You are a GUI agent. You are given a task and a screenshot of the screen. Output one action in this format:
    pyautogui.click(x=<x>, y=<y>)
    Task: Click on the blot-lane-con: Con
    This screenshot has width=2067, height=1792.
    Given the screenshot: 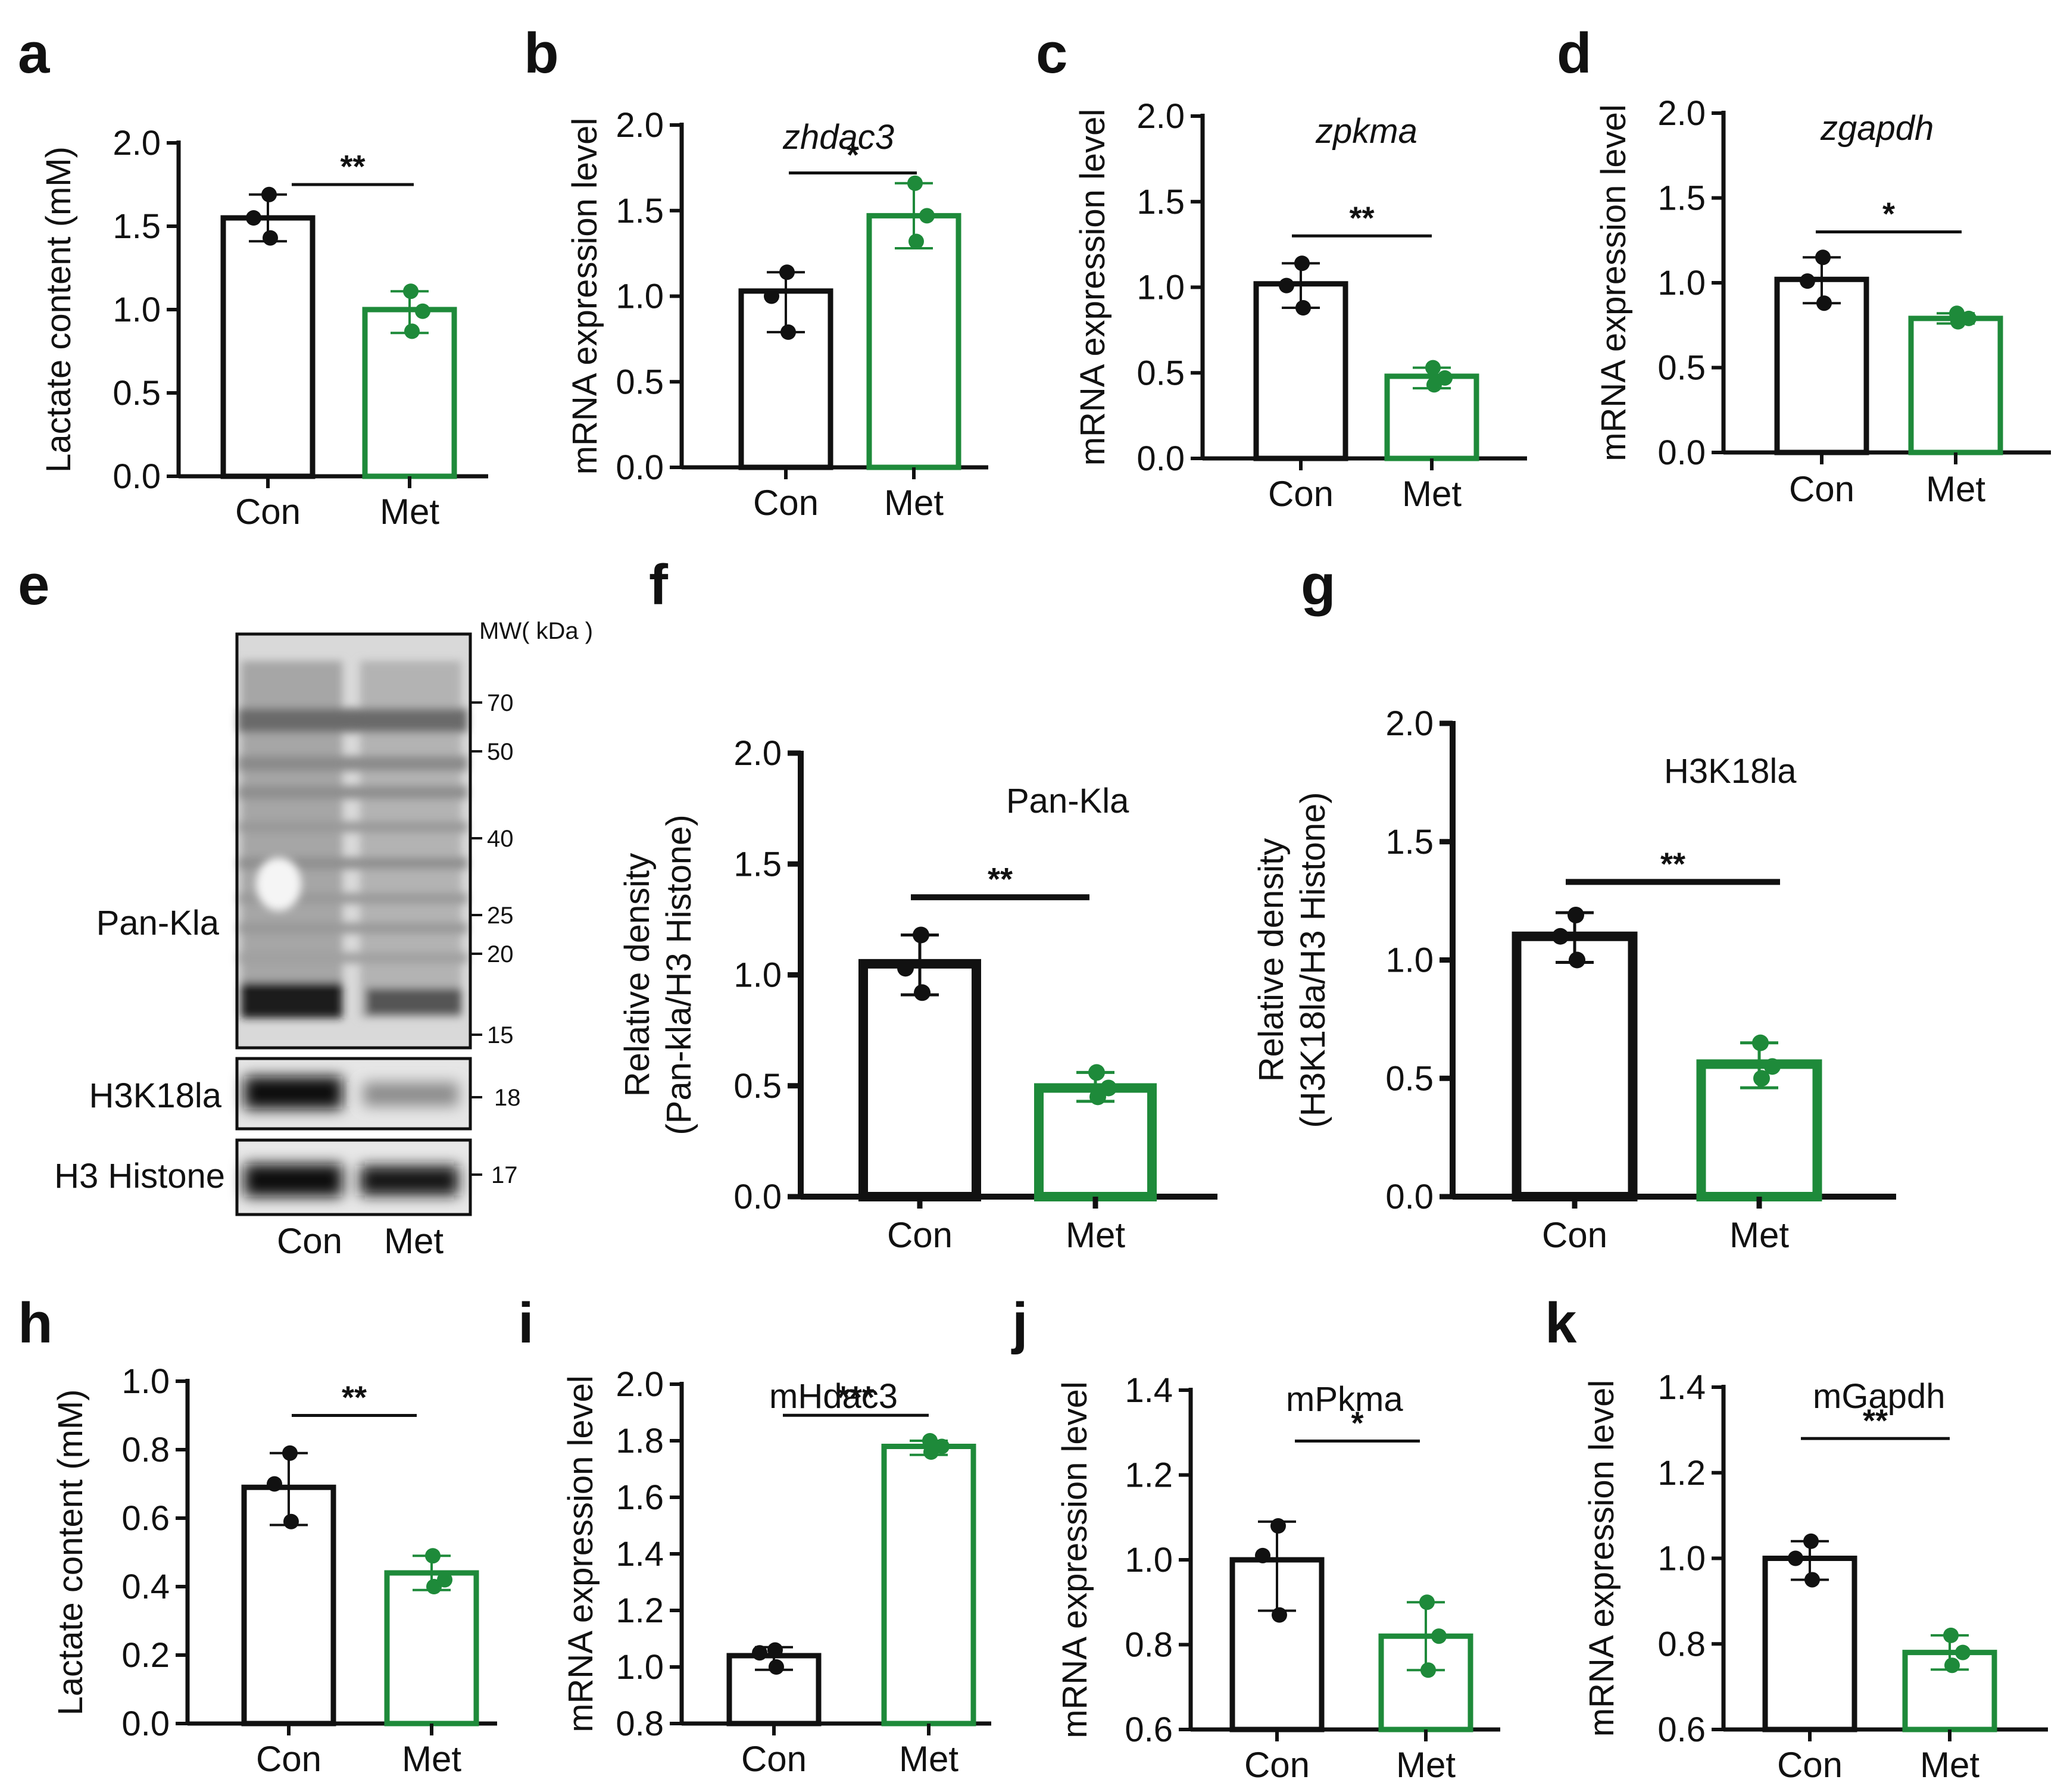 What is the action you would take?
    pyautogui.click(x=309, y=1241)
    